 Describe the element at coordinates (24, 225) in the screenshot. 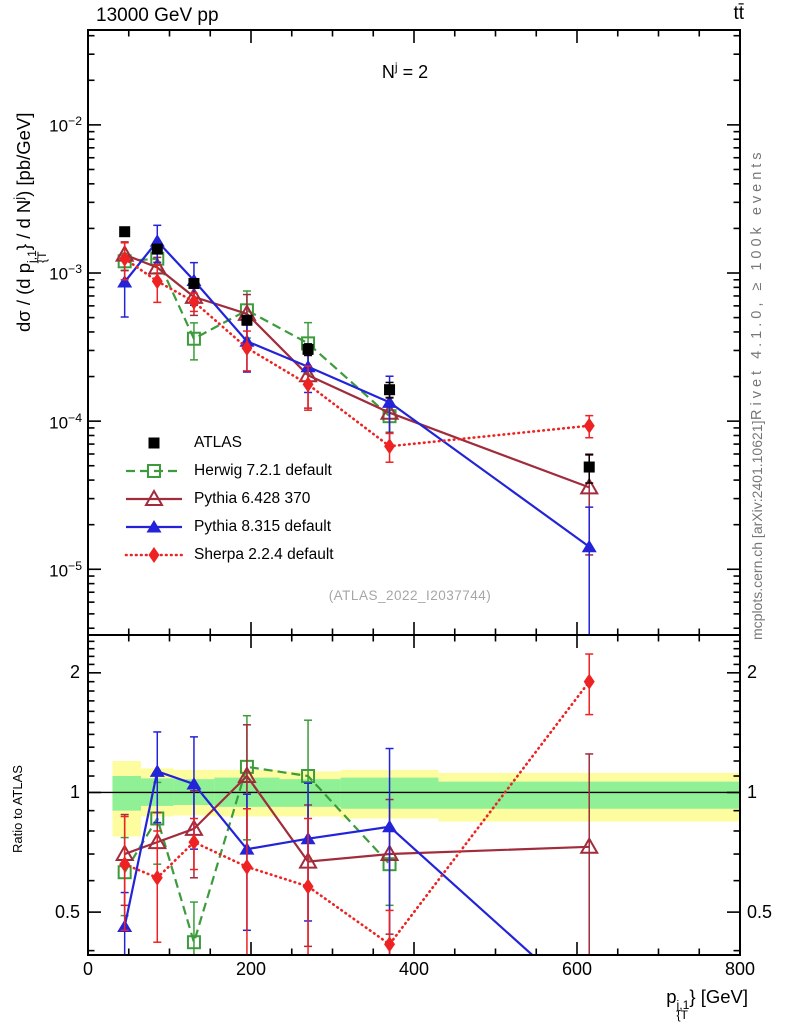

I see `y-title-part2: } / d N` at that location.